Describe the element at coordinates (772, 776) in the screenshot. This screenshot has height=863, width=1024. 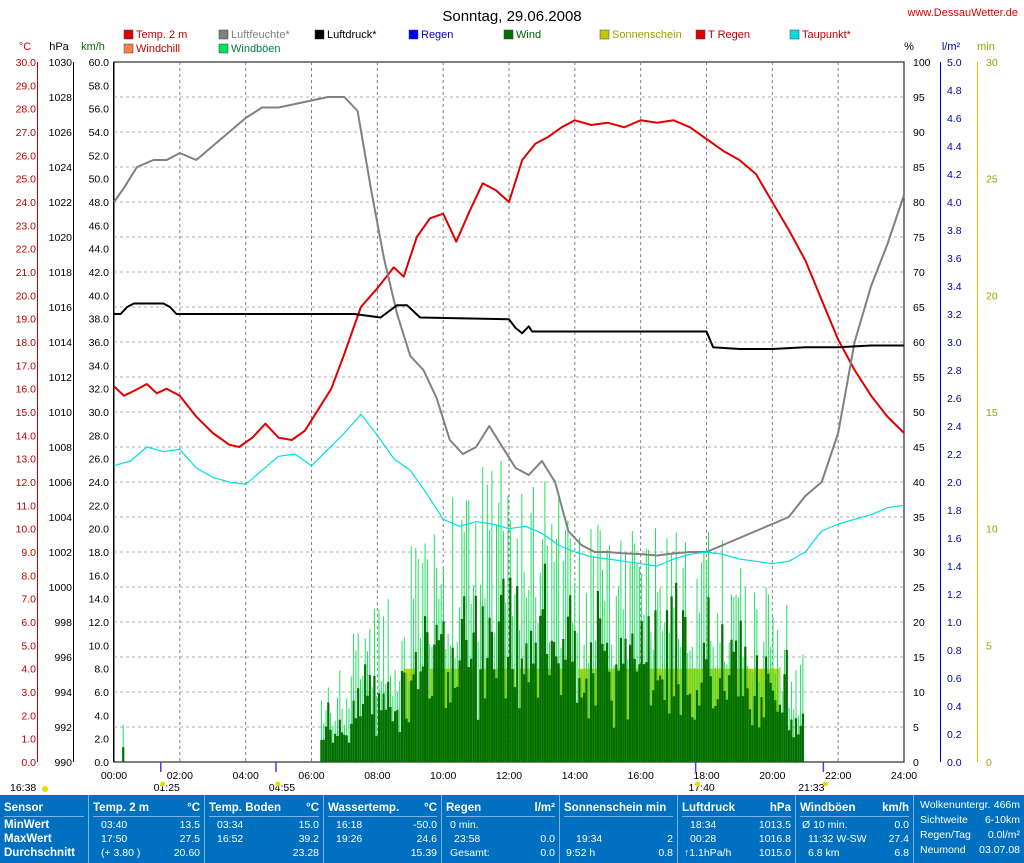
I see `time-tick-label: 20:00` at that location.